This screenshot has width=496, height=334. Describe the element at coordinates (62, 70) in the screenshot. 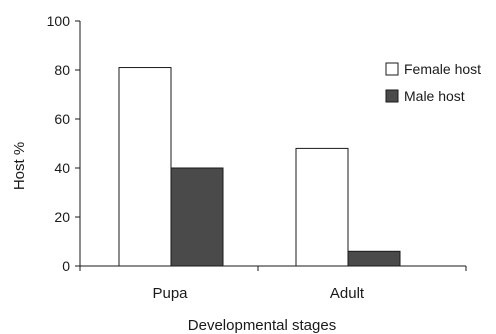

I see `y-tick-label: 80` at that location.